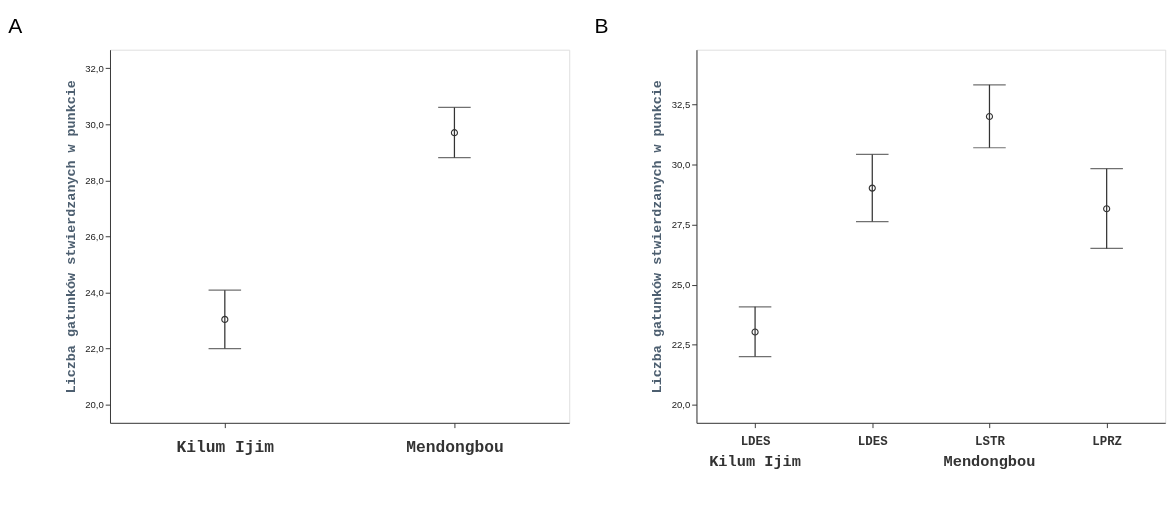 The width and height of the screenshot is (1171, 519). Describe the element at coordinates (94, 236) in the screenshot. I see `y-tick-label: 26,0` at that location.